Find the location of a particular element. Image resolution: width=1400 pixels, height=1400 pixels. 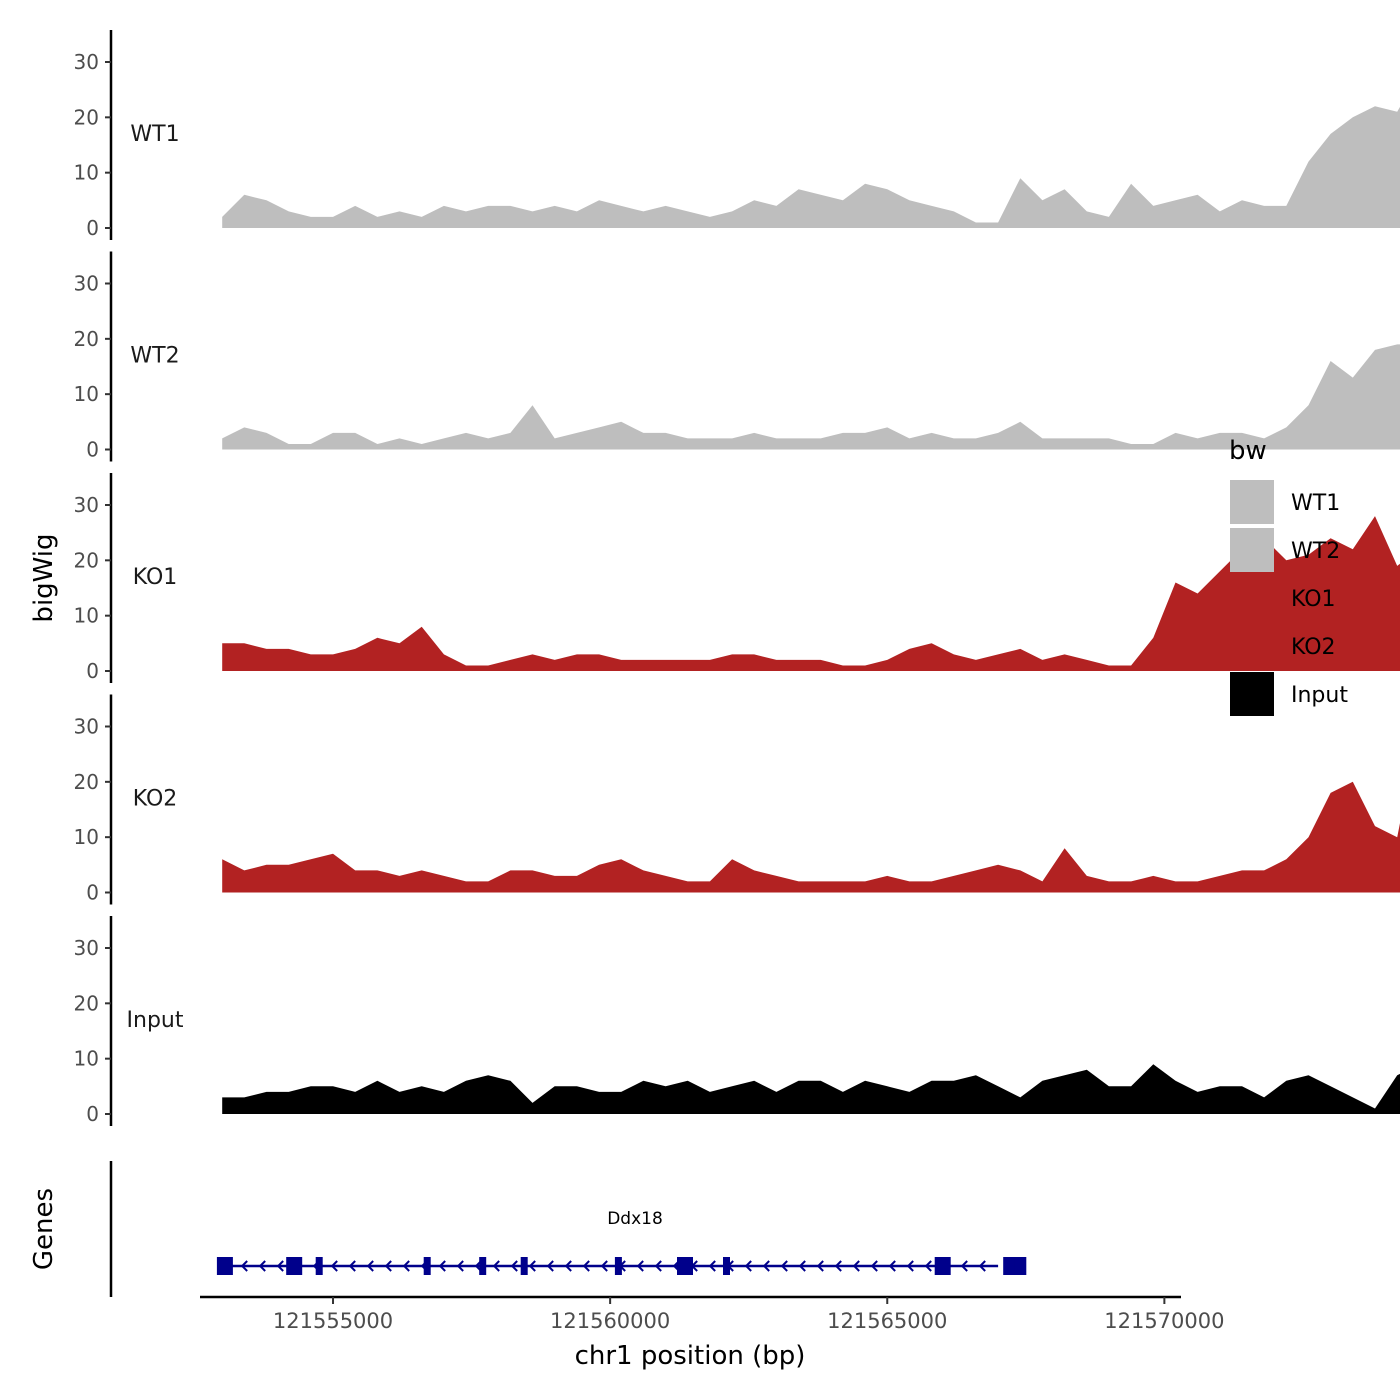

legend-title: bw is located at coordinates (1248, 451).